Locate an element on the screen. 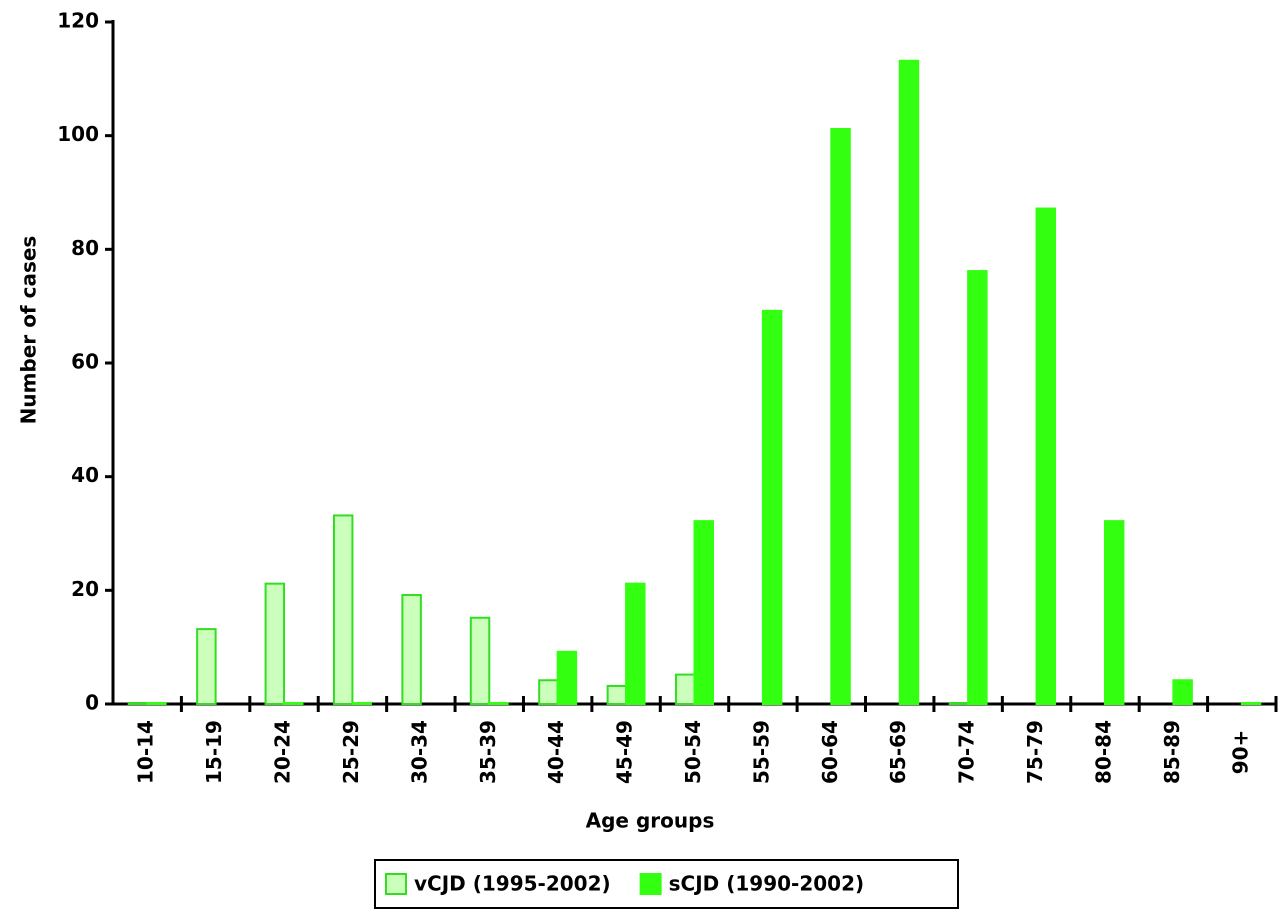 Image resolution: width=1284 pixels, height=910 pixels. y-tick-label: 20 is located at coordinates (85, 589).